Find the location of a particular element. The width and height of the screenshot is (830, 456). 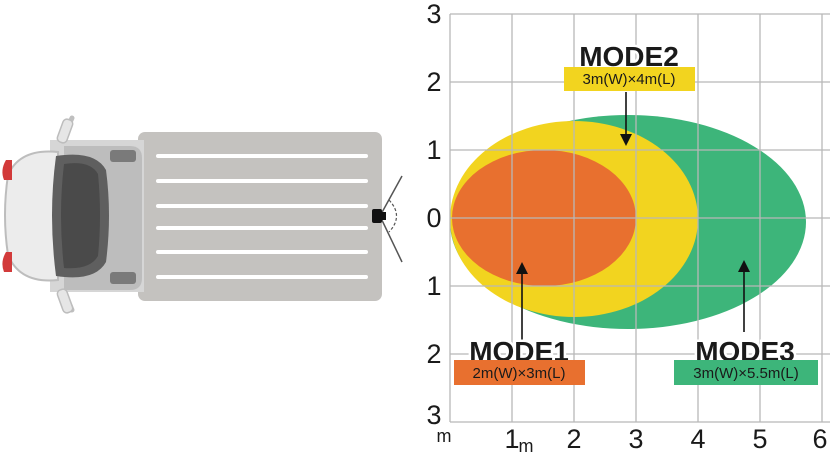

cargo-bed-slats is located at coordinates (262, 216).